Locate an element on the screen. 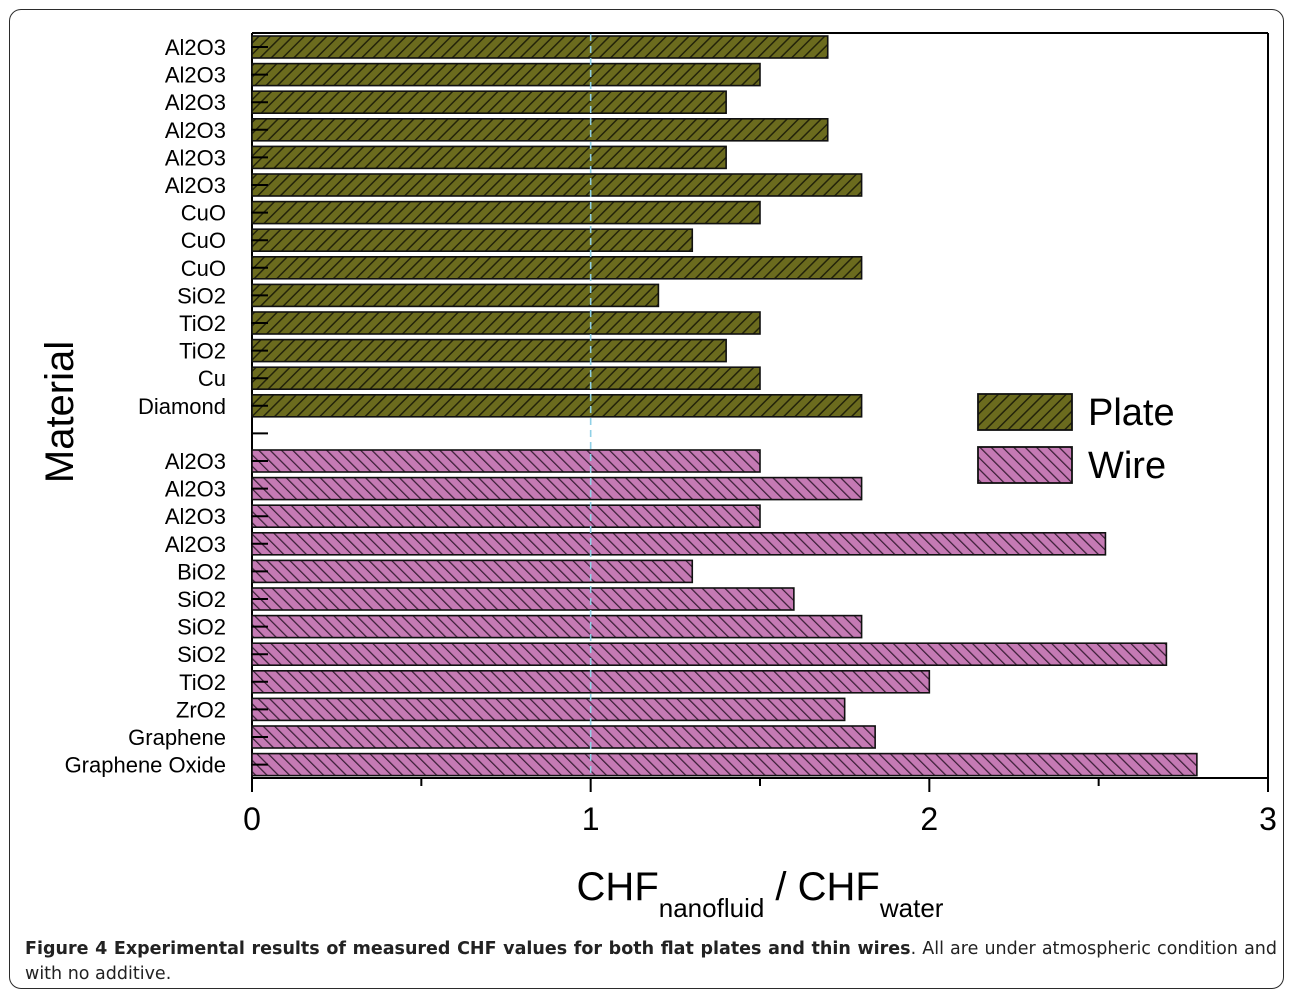 Image resolution: width=1295 pixels, height=996 pixels. x-axis-label-sub-water: water is located at coordinates (911, 908).